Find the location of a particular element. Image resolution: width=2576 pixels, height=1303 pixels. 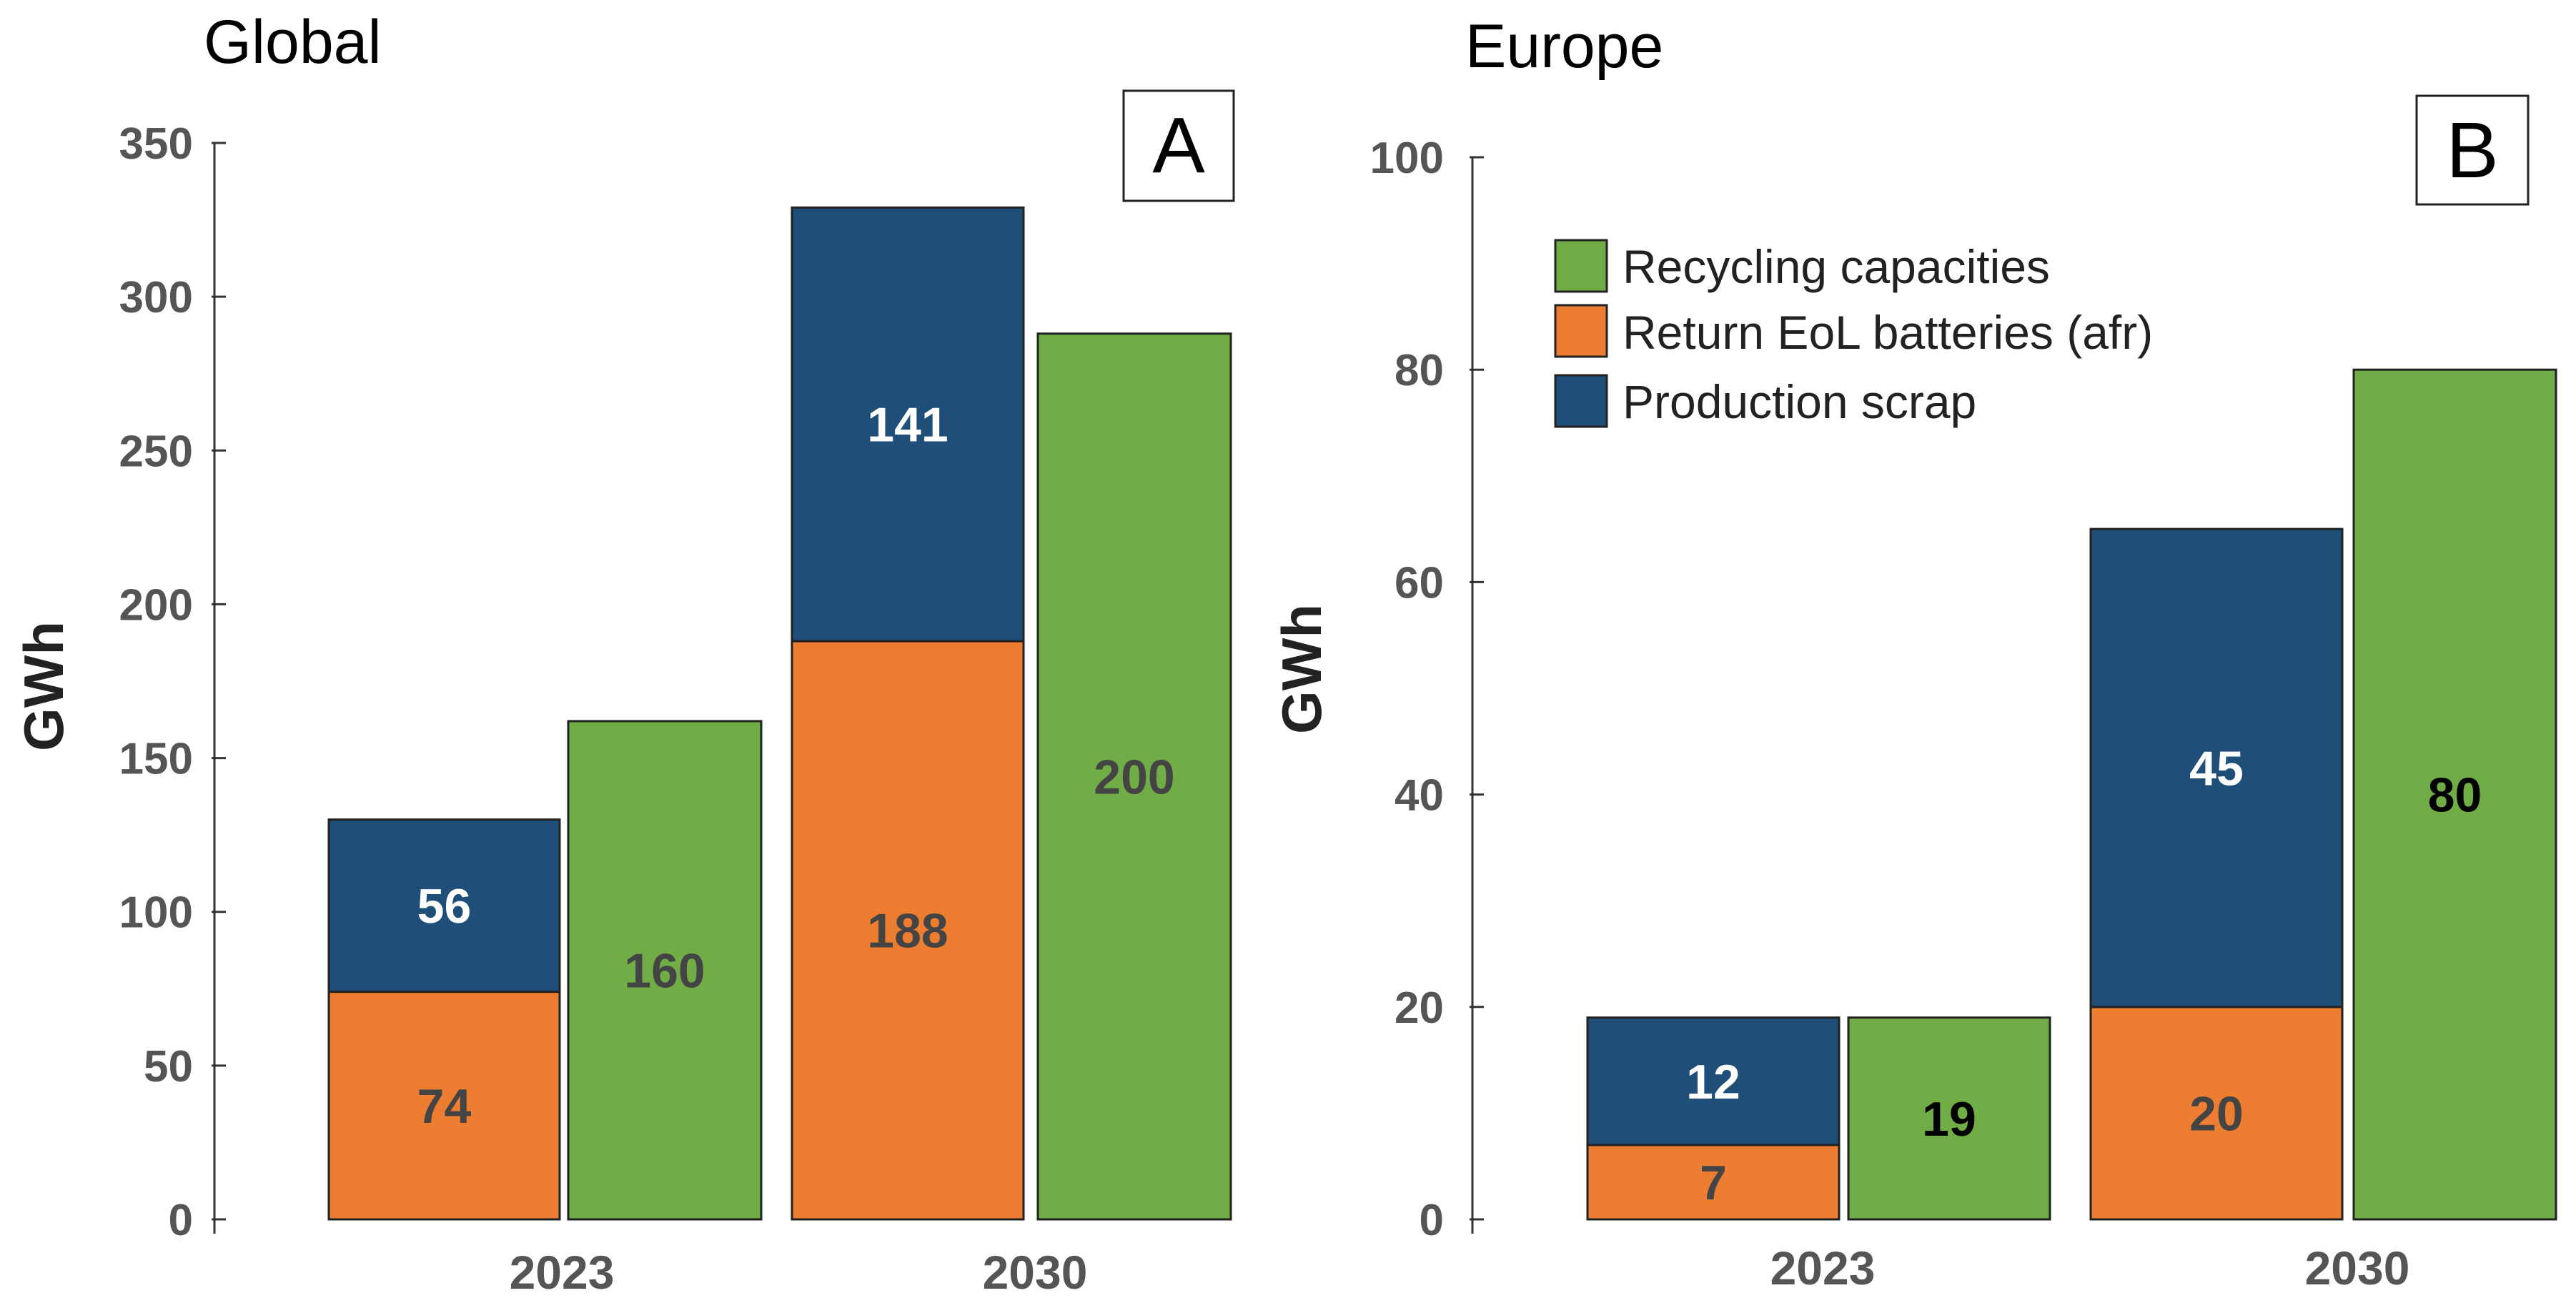

panel-letter-box-b is located at coordinates (2473, 150).